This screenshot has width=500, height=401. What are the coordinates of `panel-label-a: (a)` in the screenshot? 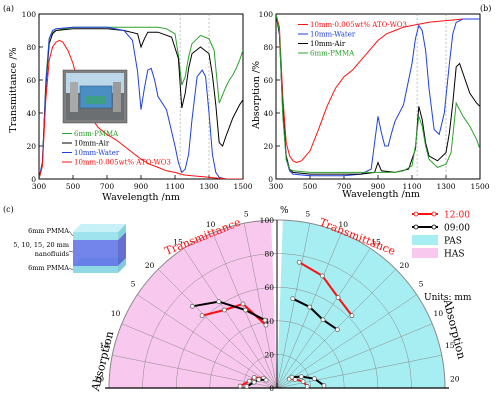 It's located at (8, 8).